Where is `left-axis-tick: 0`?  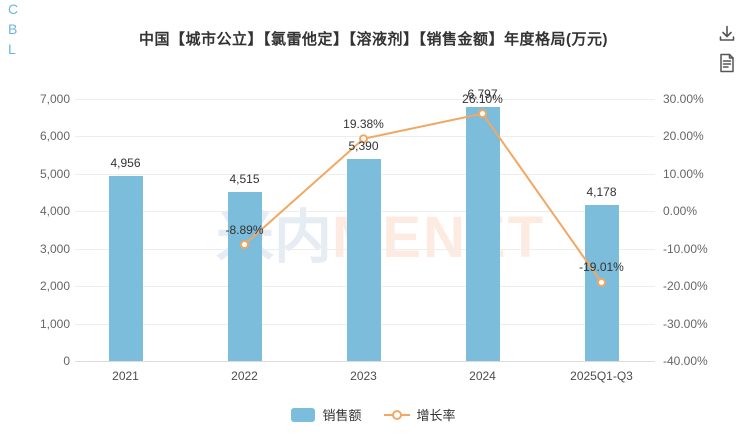 left-axis-tick: 0 is located at coordinates (66, 361).